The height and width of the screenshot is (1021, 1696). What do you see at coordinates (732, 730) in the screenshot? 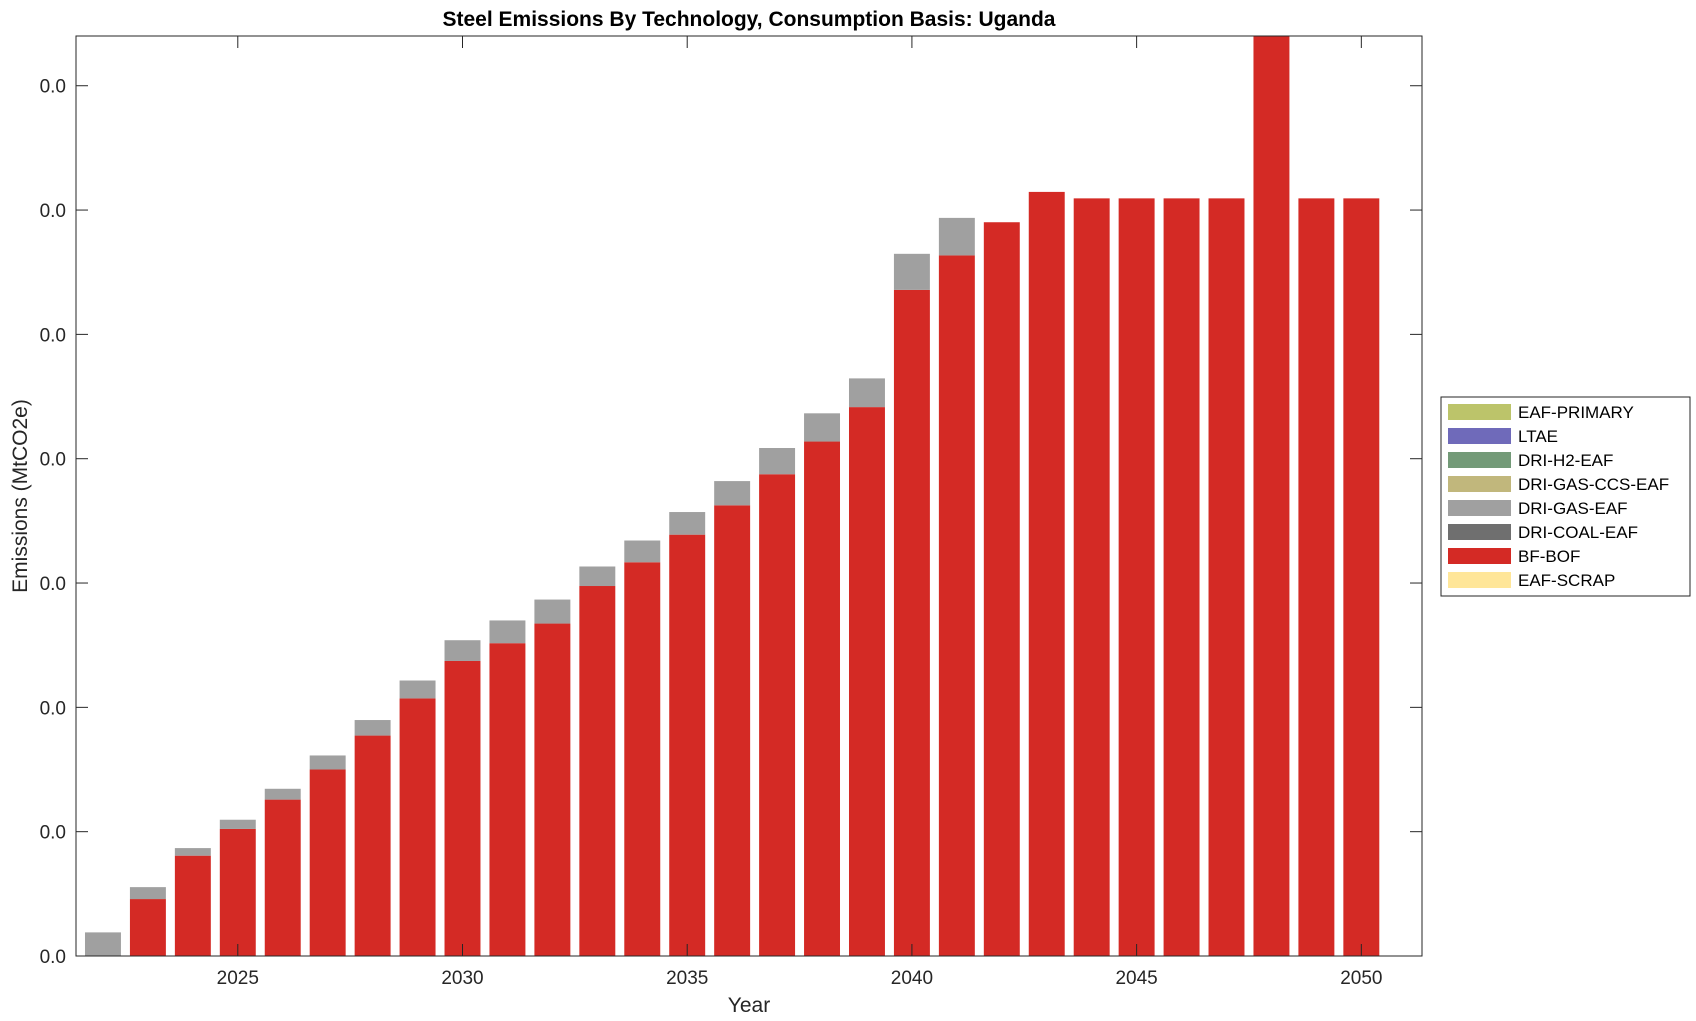
I see `bar-bf-bof-2036` at bounding box center [732, 730].